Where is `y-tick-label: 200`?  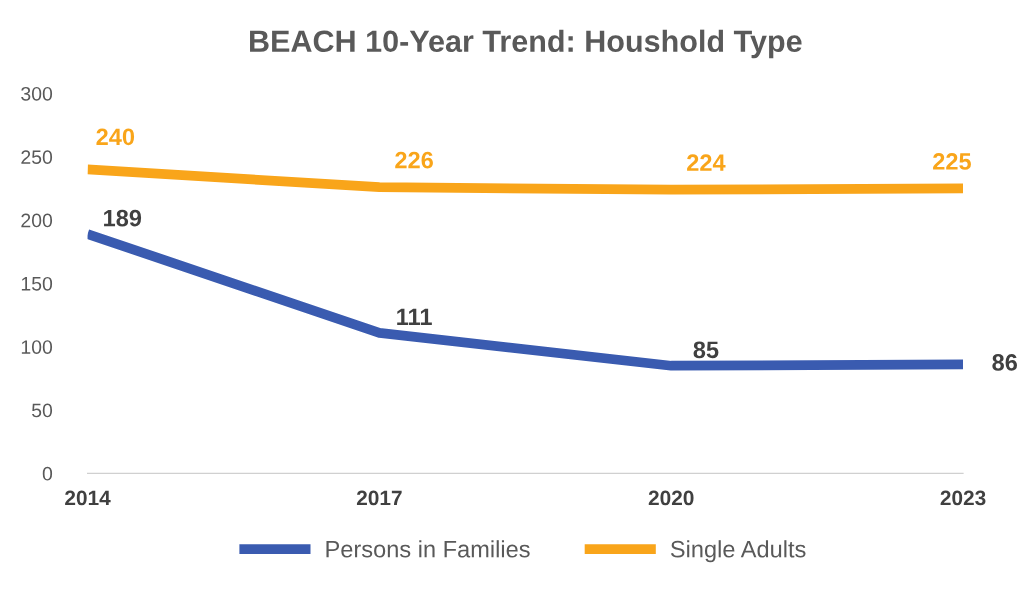
y-tick-label: 200 is located at coordinates (37, 220).